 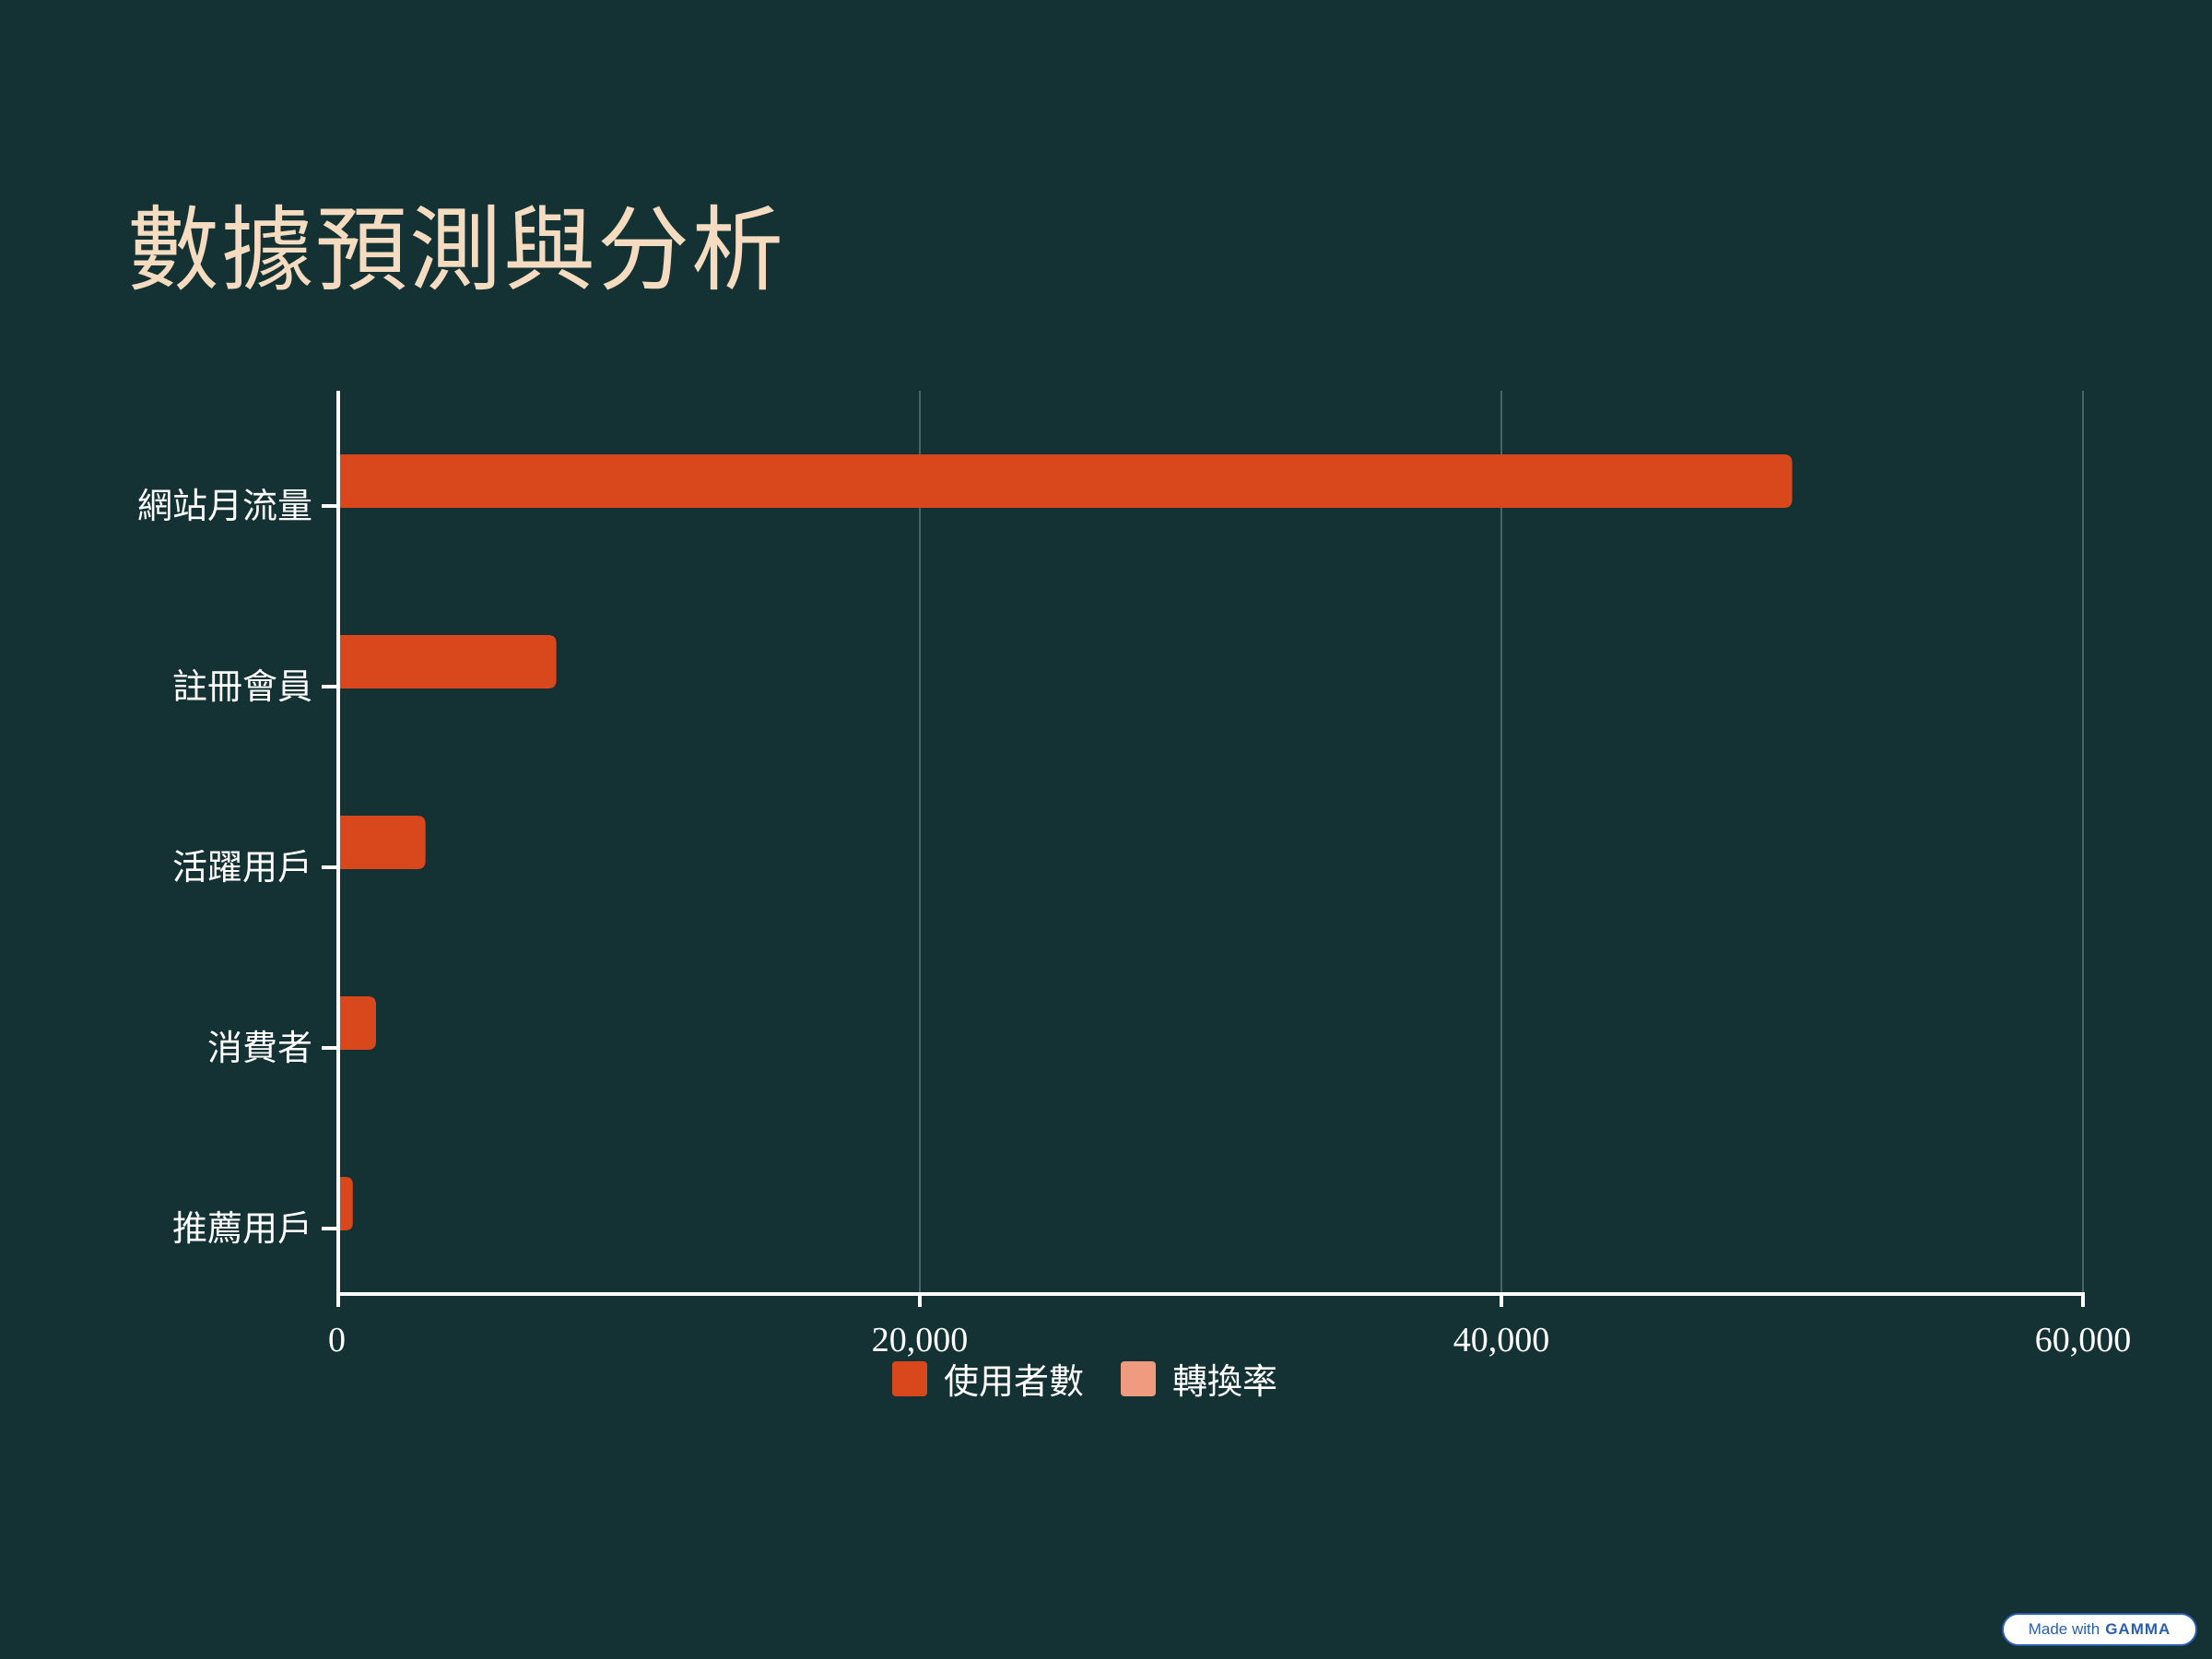 I want to click on category-label-1: 註冊會員, so click(x=242, y=686).